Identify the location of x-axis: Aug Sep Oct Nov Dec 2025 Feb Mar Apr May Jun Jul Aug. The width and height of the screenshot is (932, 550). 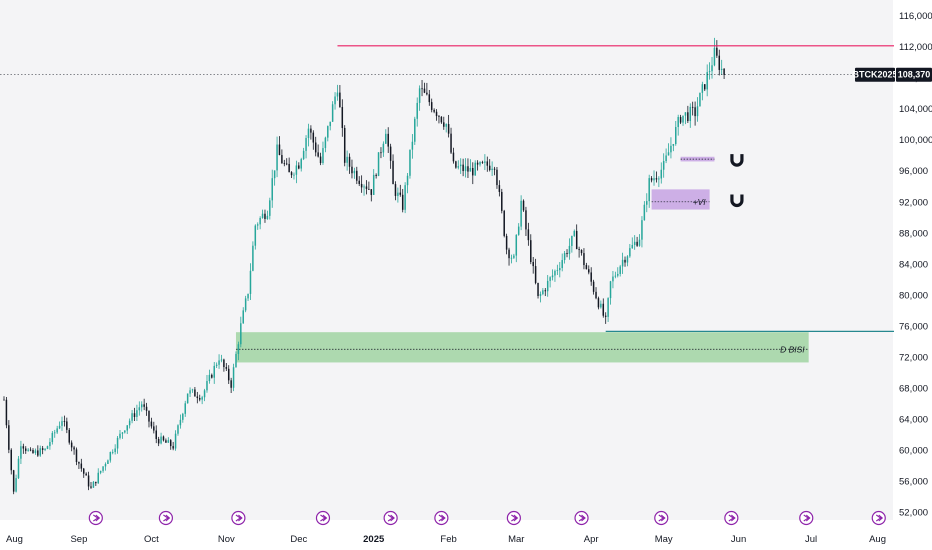
(446, 539).